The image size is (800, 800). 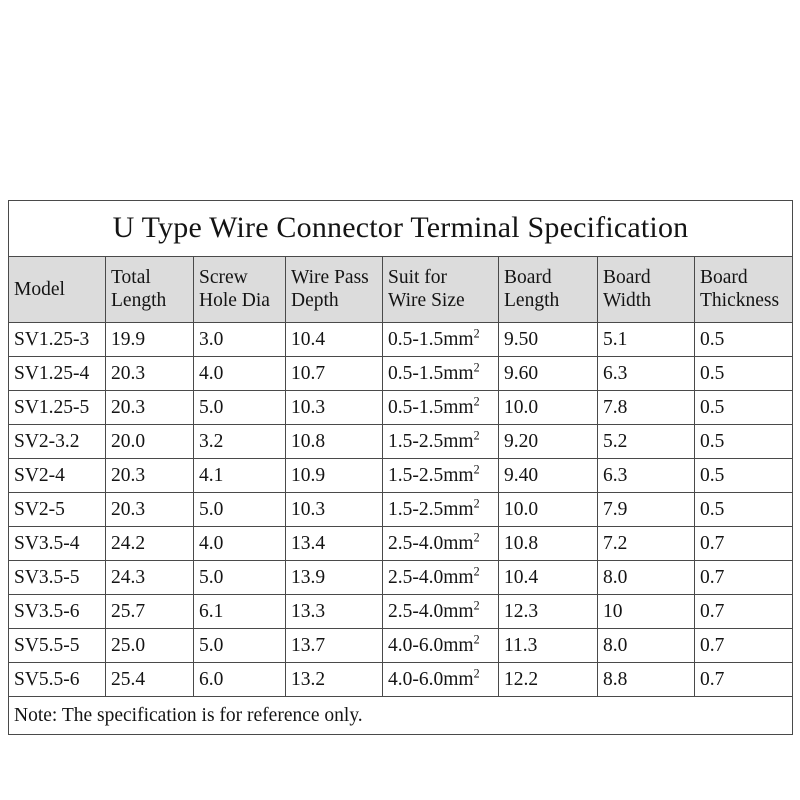 I want to click on cell-total-length: 25.0, so click(x=149, y=646).